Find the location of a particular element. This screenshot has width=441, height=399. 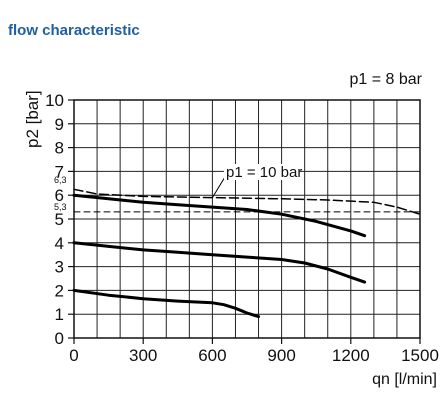

x-tick-label: 1200 is located at coordinates (351, 355).